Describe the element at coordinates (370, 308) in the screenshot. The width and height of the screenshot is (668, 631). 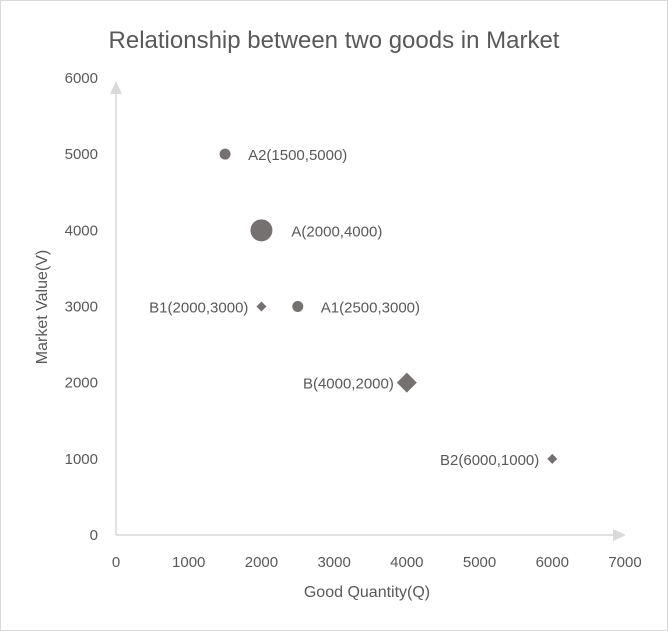
I see `data-label: A1(2500,3000)` at that location.